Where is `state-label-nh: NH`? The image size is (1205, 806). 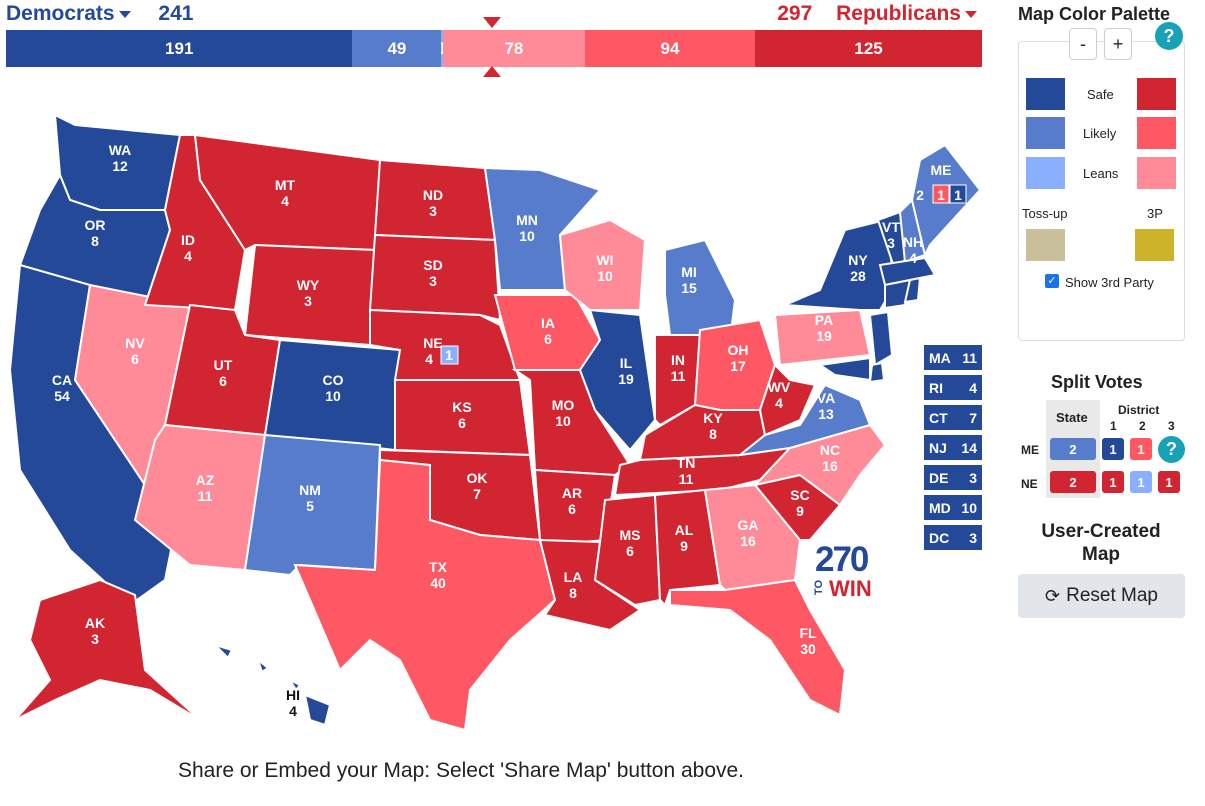 state-label-nh: NH is located at coordinates (913, 242).